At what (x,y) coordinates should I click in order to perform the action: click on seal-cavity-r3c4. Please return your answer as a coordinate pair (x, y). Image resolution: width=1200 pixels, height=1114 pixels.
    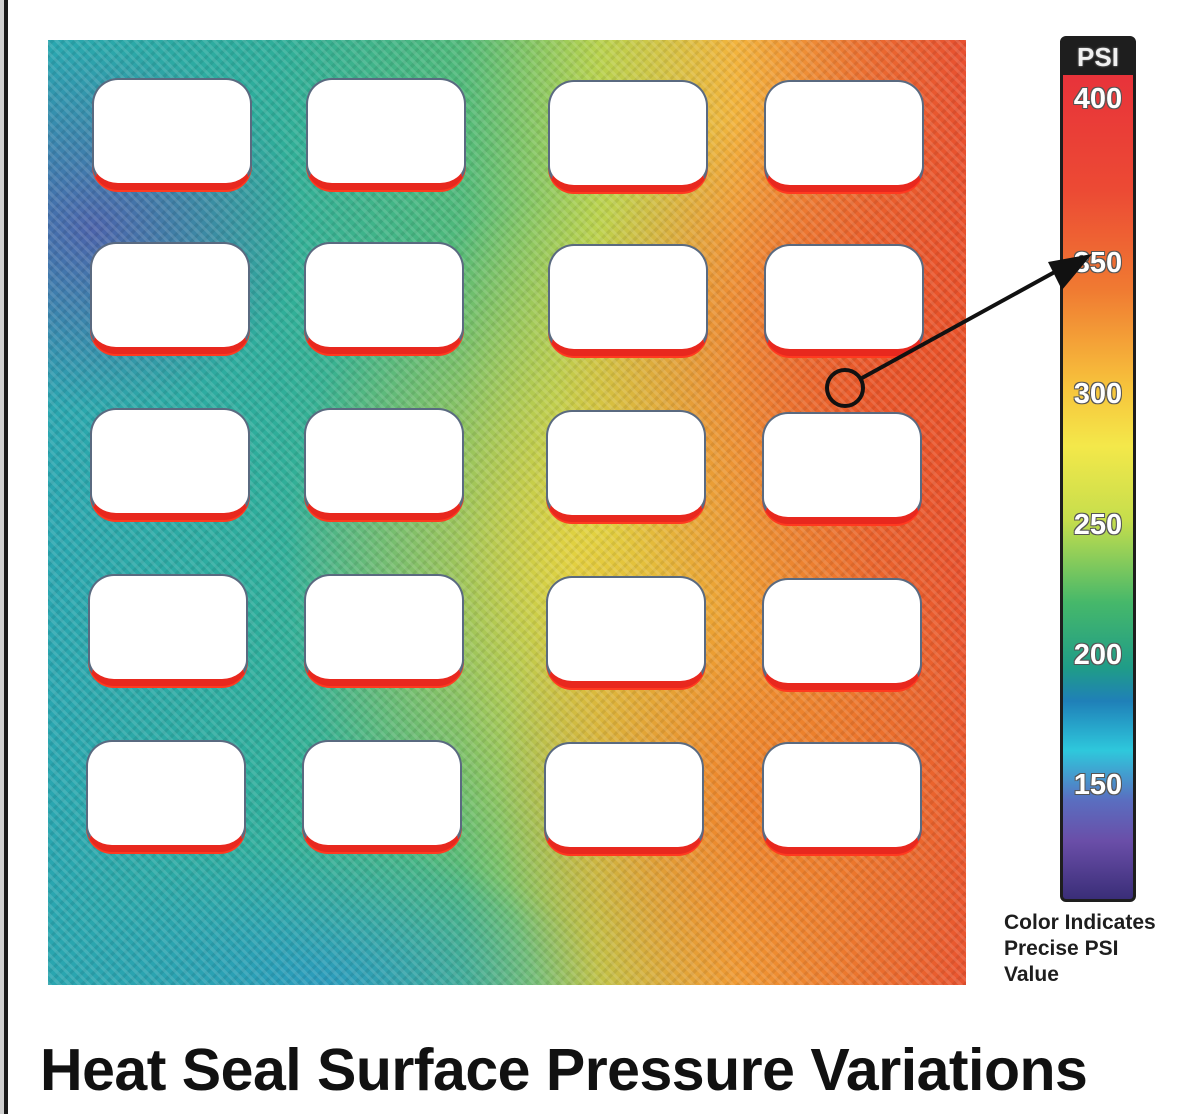
    Looking at the image, I should click on (842, 468).